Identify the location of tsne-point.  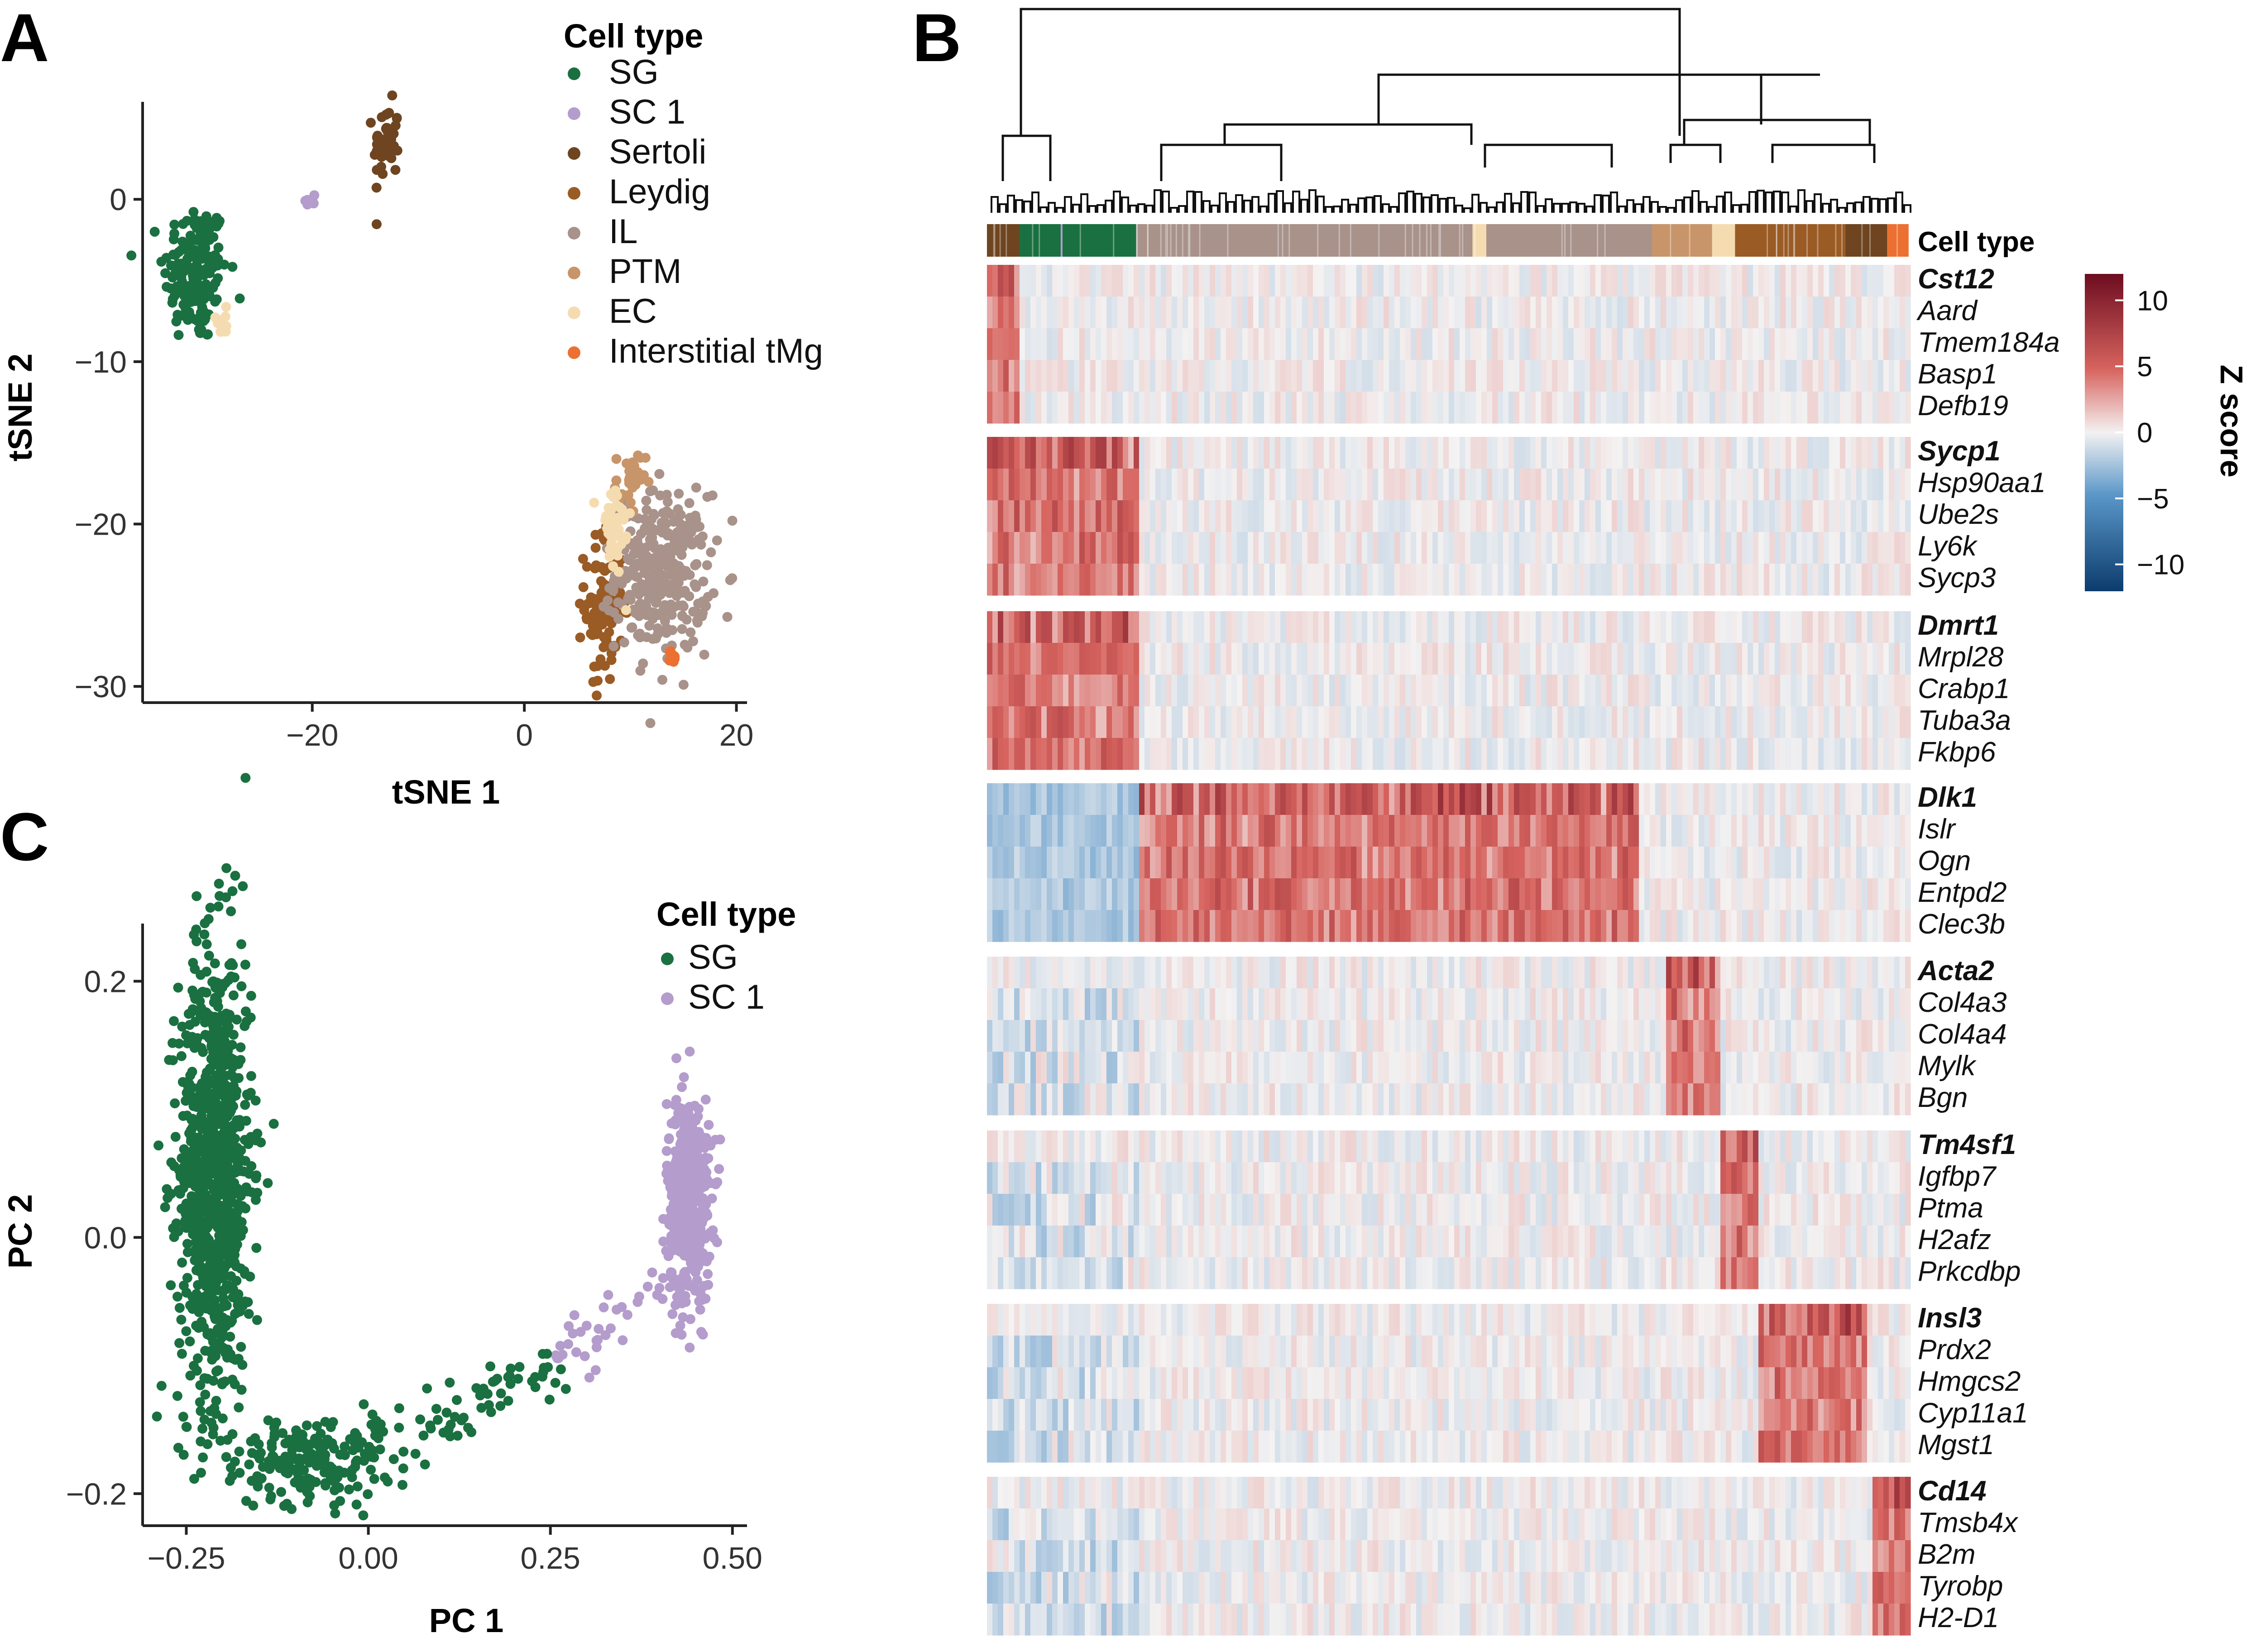
(633, 554).